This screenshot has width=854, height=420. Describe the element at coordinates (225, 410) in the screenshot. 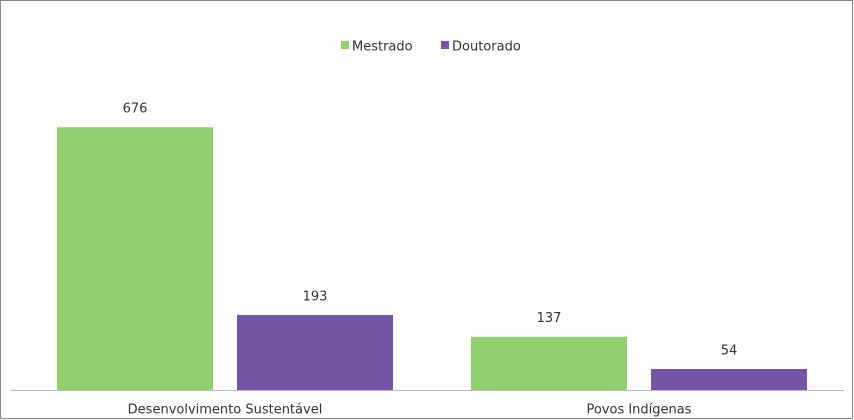

I see `x-tick-label: Desenvolvimento Sustentável` at that location.